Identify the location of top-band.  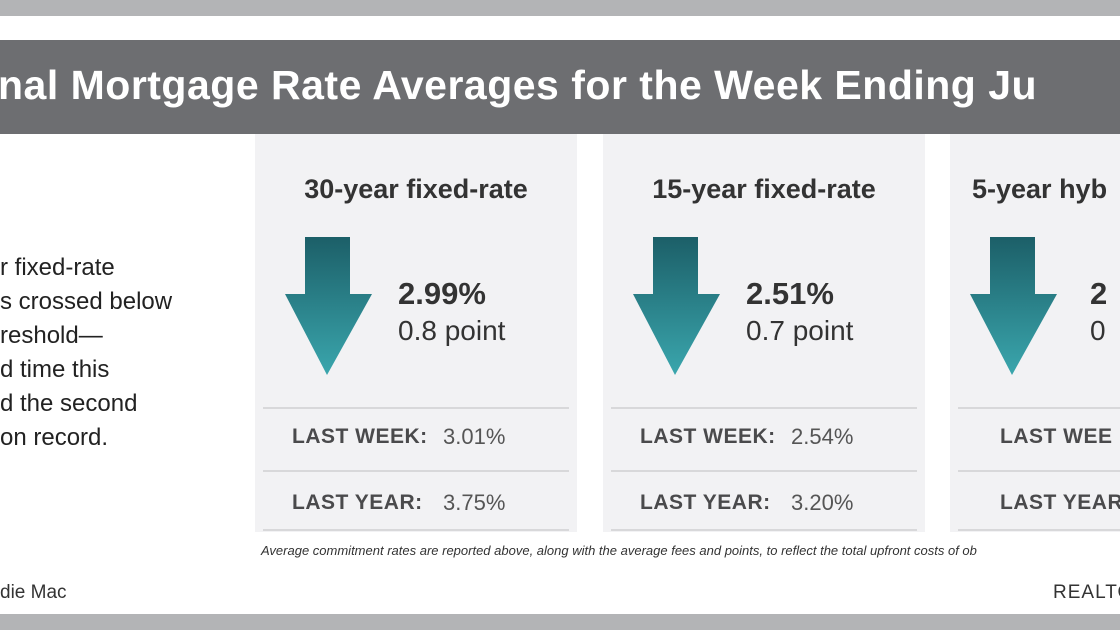
(560, 8).